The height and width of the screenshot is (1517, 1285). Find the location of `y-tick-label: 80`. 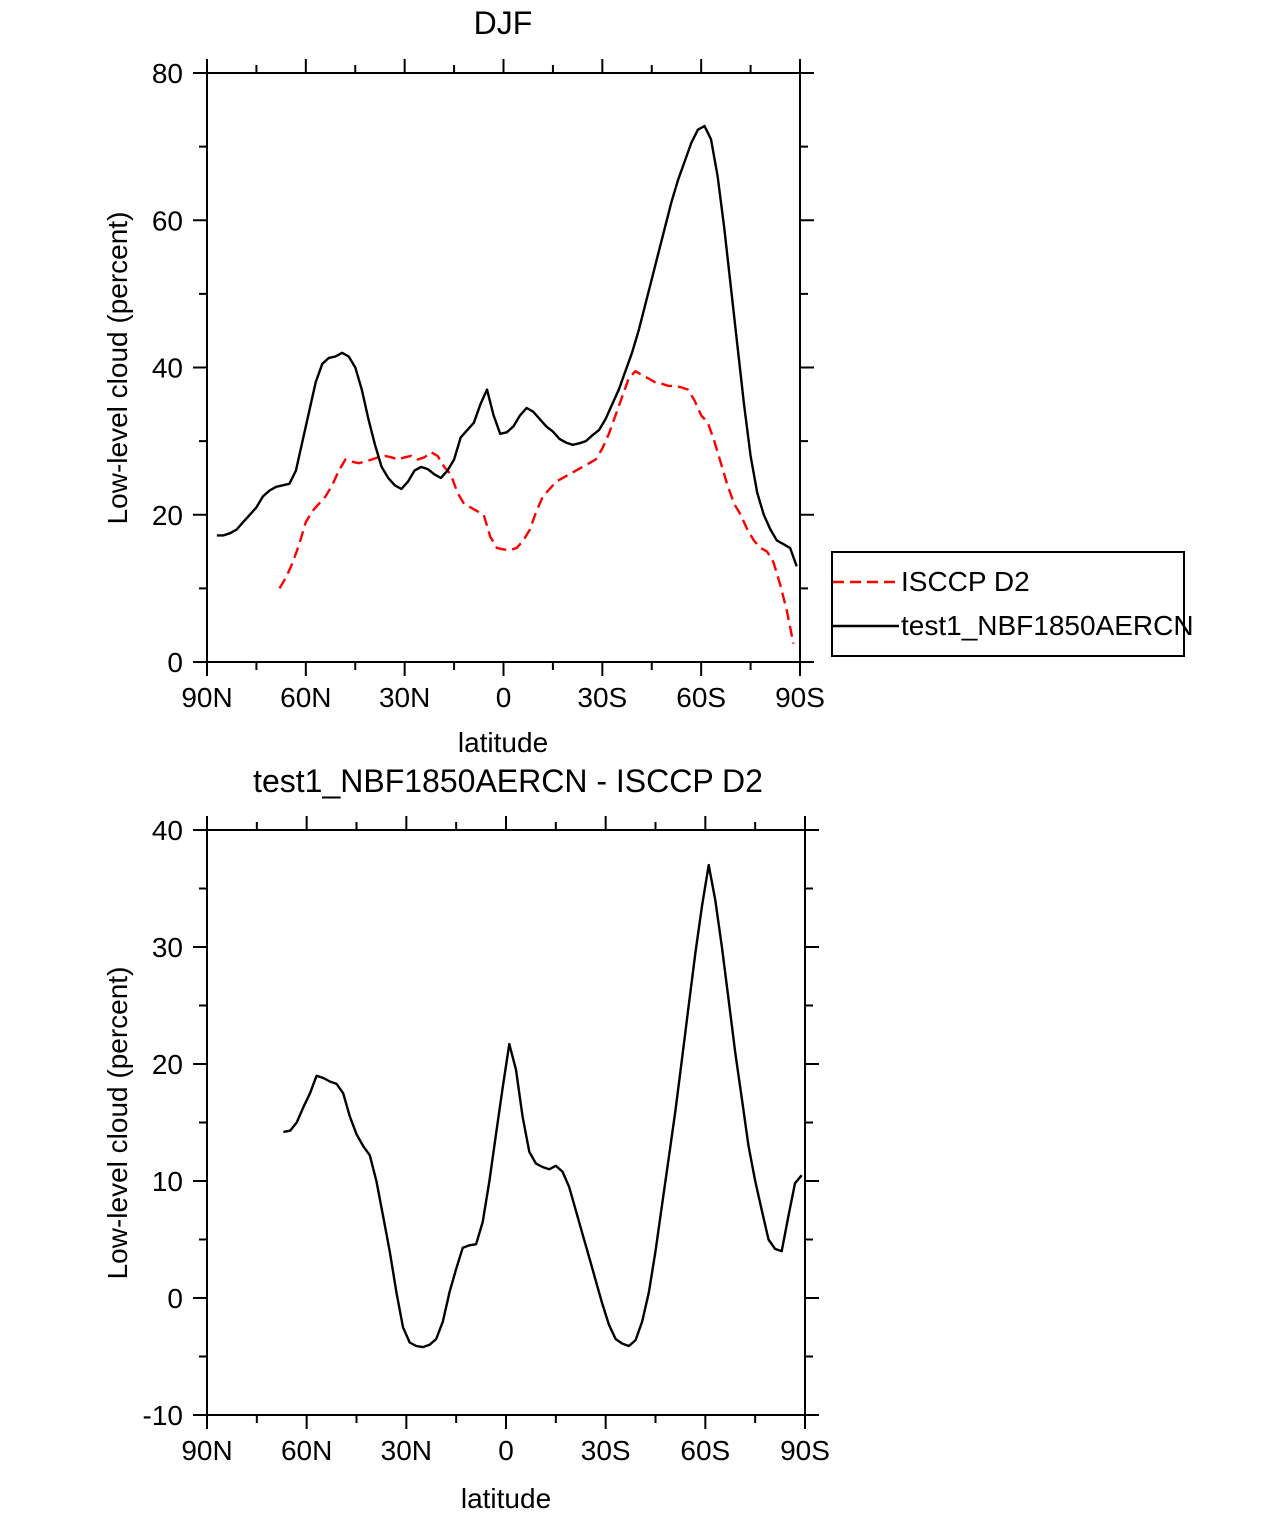

y-tick-label: 80 is located at coordinates (167, 73).